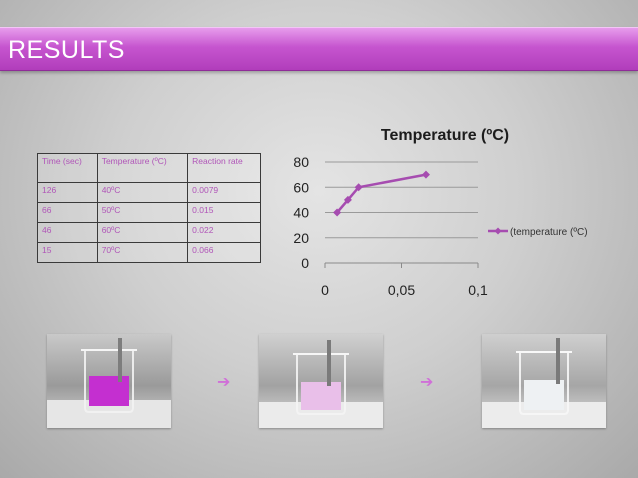 This screenshot has height=478, width=638. Describe the element at coordinates (321, 381) in the screenshot. I see `beaker-photo-pale` at that location.